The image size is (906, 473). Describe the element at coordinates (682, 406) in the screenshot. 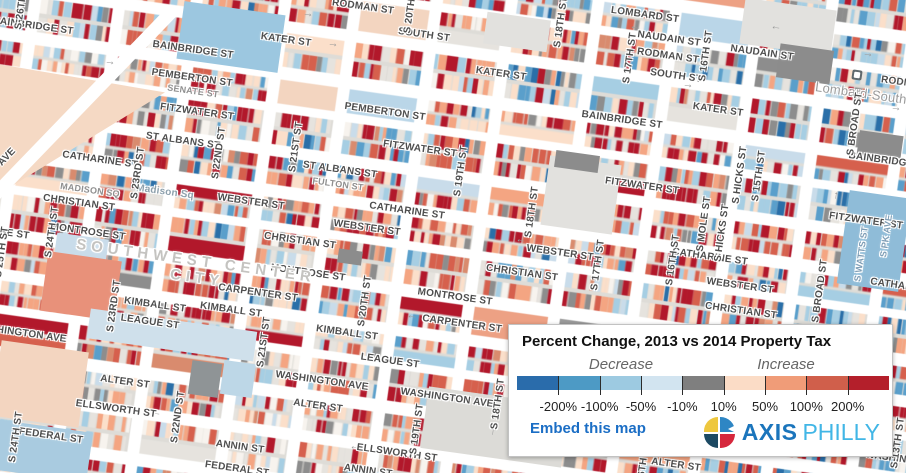

I see `scale-tick-label: -10%` at that location.